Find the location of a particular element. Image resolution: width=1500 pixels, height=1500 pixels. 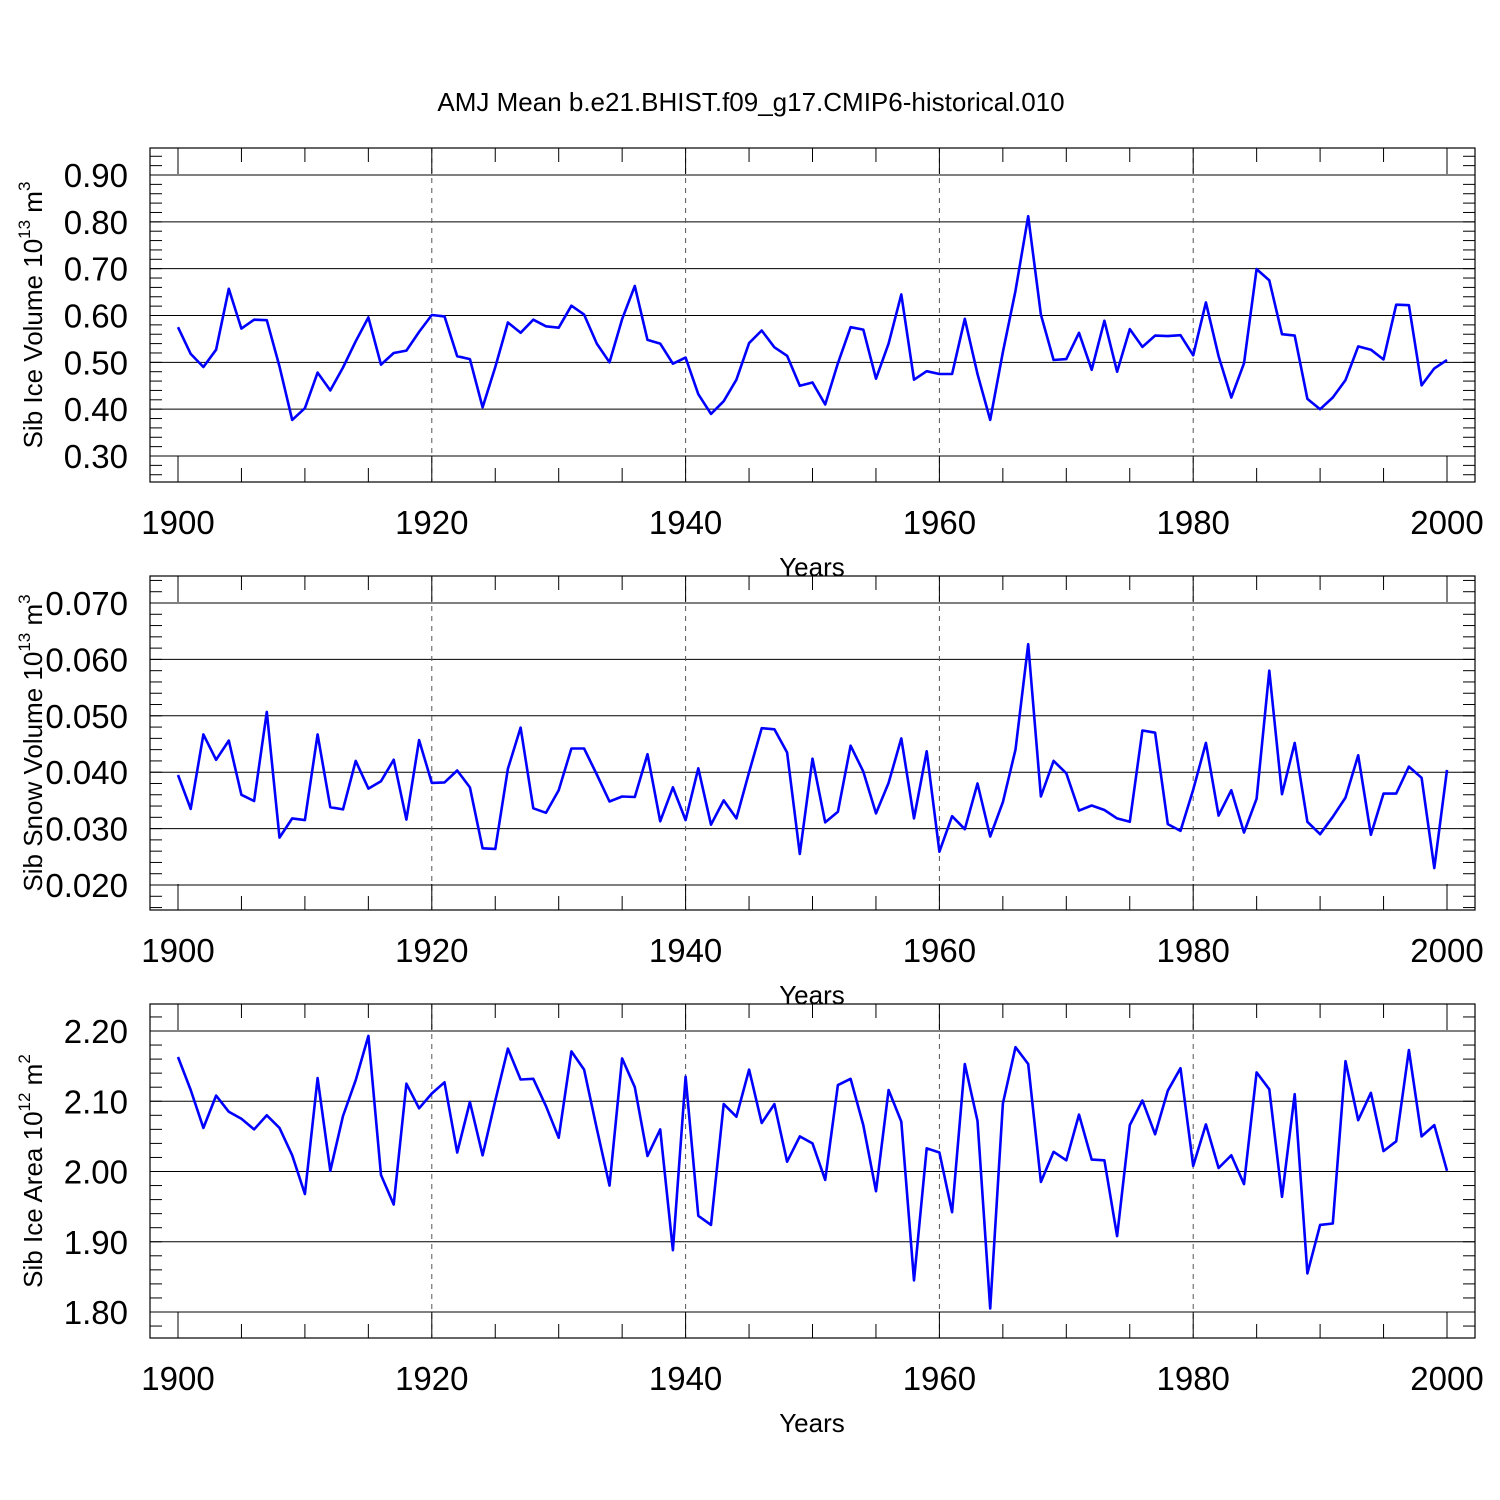

y-tick-label: 2.10 is located at coordinates (96, 1101).